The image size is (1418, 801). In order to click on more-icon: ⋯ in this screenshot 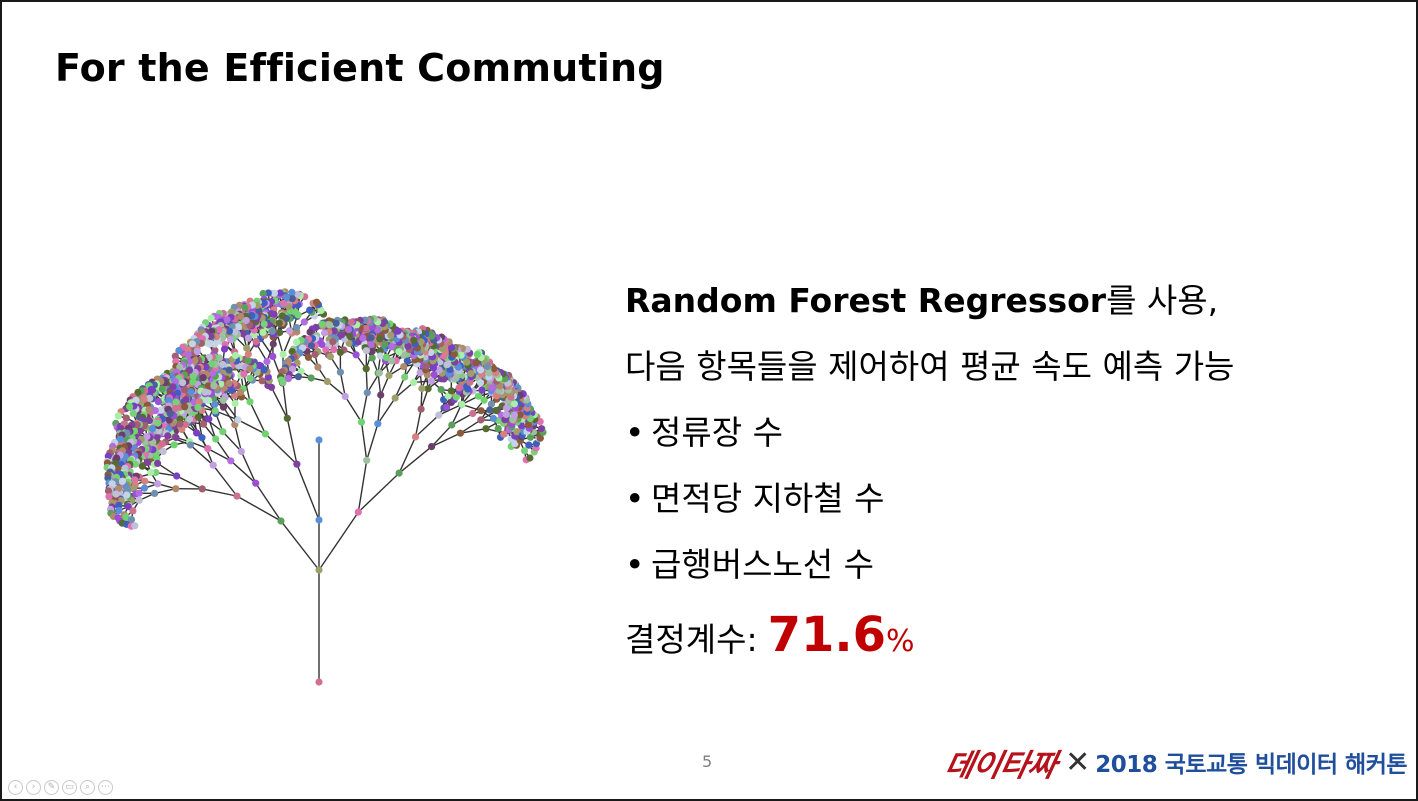, I will do `click(105, 787)`.